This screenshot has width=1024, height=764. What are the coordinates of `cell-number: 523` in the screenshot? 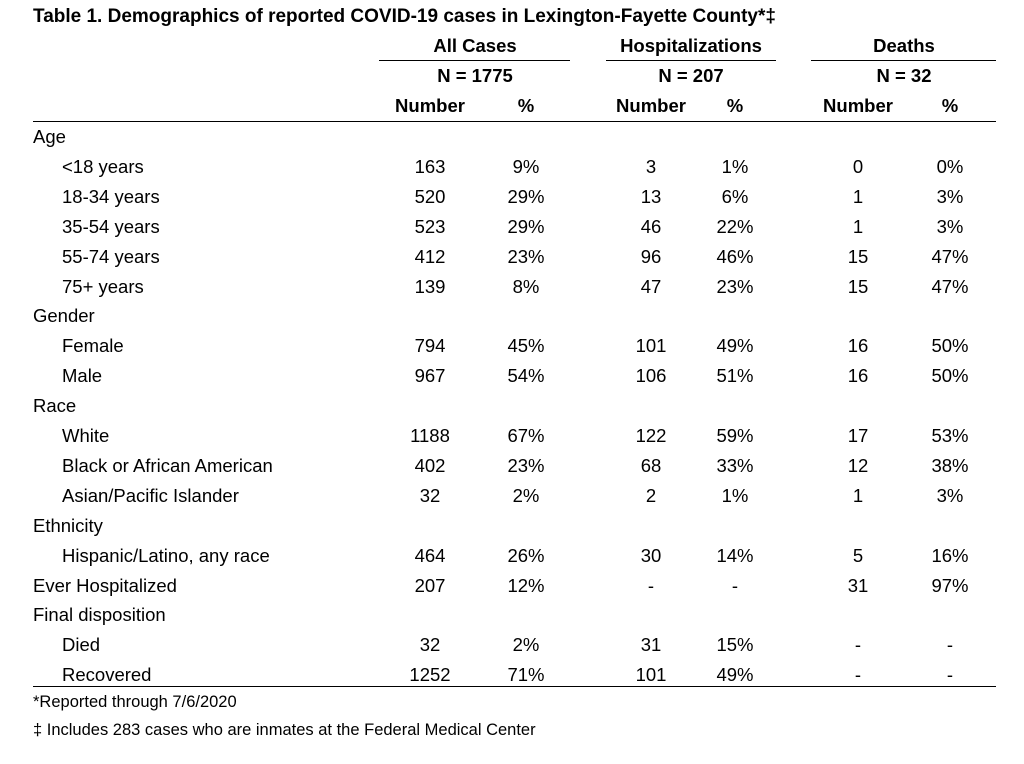 It's located at (430, 226).